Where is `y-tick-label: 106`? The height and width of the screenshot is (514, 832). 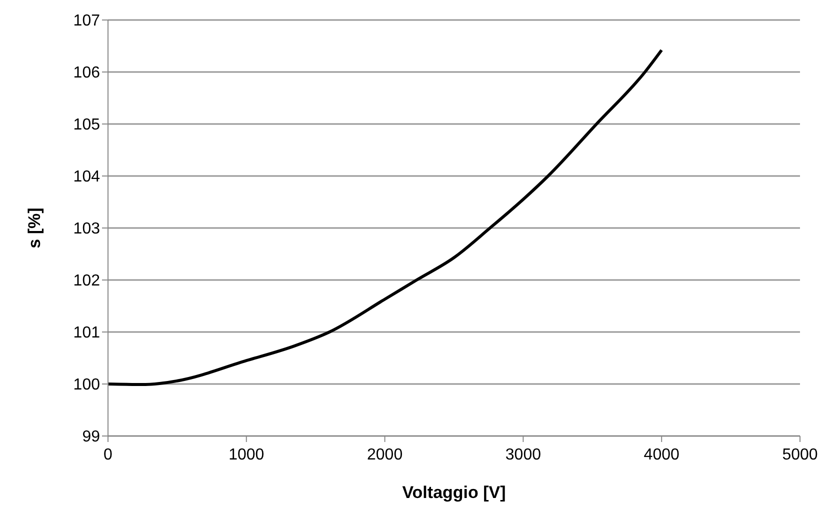
y-tick-label: 106 is located at coordinates (86, 73).